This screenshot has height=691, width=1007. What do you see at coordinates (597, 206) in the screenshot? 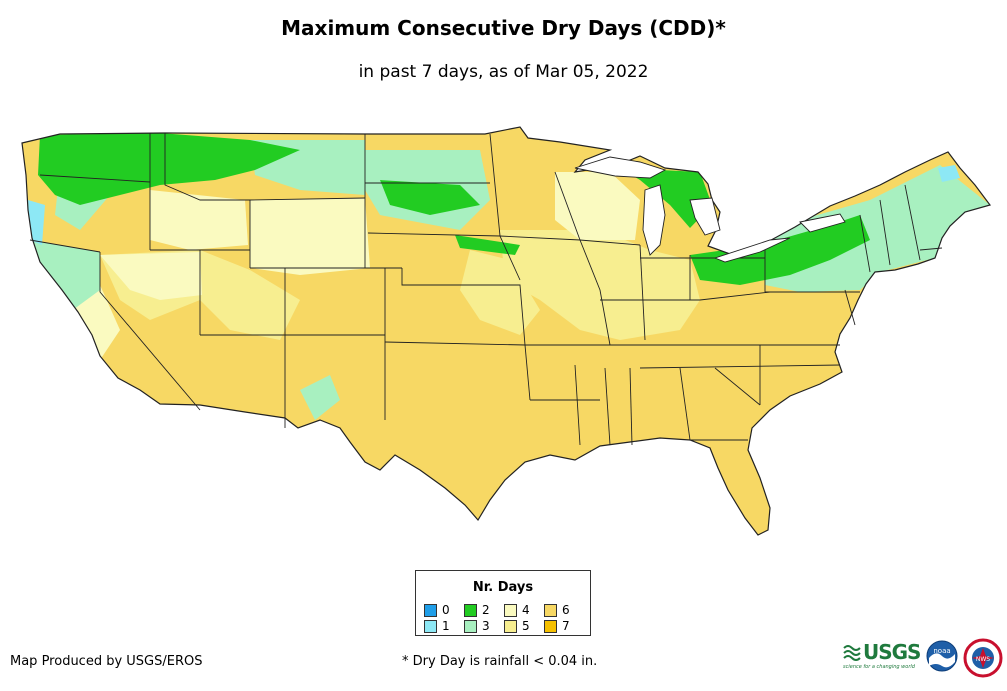
I see `region-4-days-wisconsin` at bounding box center [597, 206].